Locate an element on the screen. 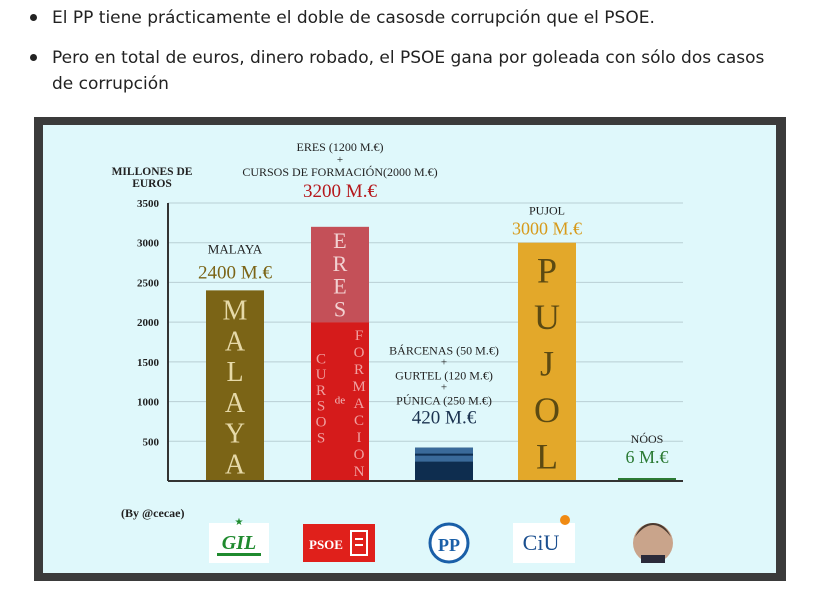  bar-letter: I is located at coordinates (359, 438).